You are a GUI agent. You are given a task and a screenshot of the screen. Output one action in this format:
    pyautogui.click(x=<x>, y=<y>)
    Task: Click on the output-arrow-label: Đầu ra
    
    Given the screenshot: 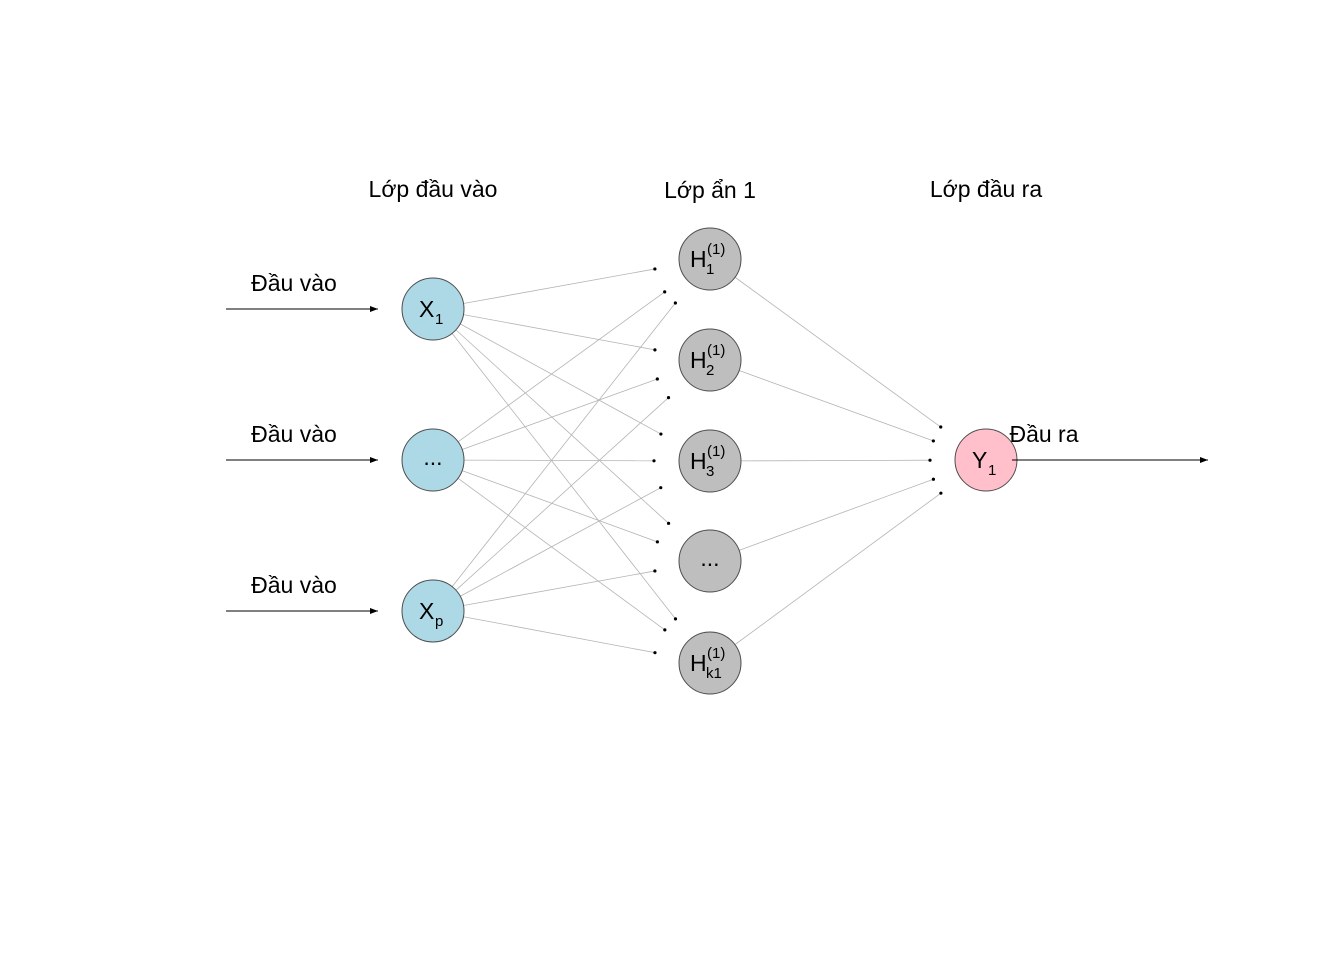 What is the action you would take?
    pyautogui.click(x=1043, y=434)
    